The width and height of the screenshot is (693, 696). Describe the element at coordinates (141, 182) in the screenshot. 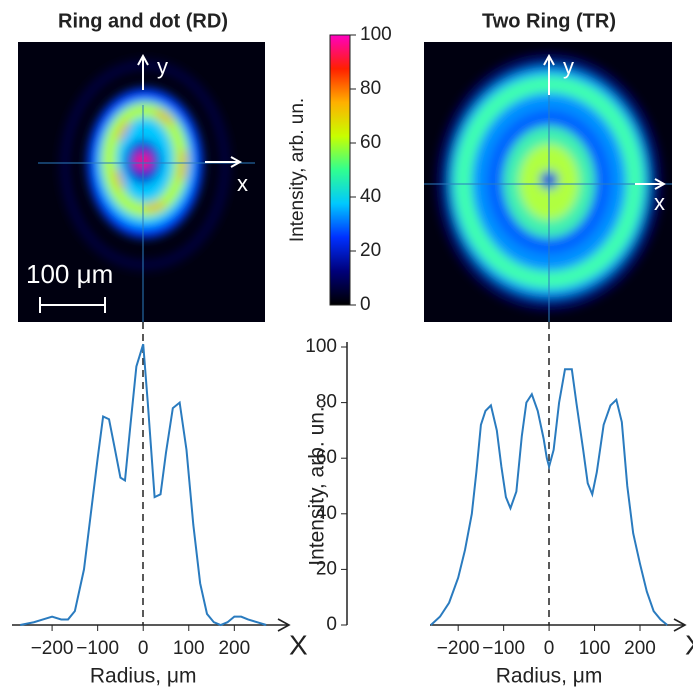

I see `rd-image` at that location.